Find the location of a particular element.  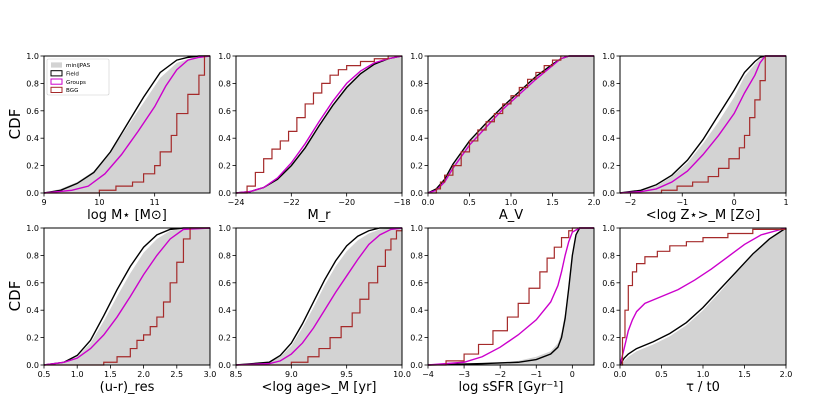

panel-p4: −2 −1 0 1 0.0 0.2 0.4 0.6 0.8 1.0 <log Z⋆>_M [Z⊙] is located at coordinates (695, 137).